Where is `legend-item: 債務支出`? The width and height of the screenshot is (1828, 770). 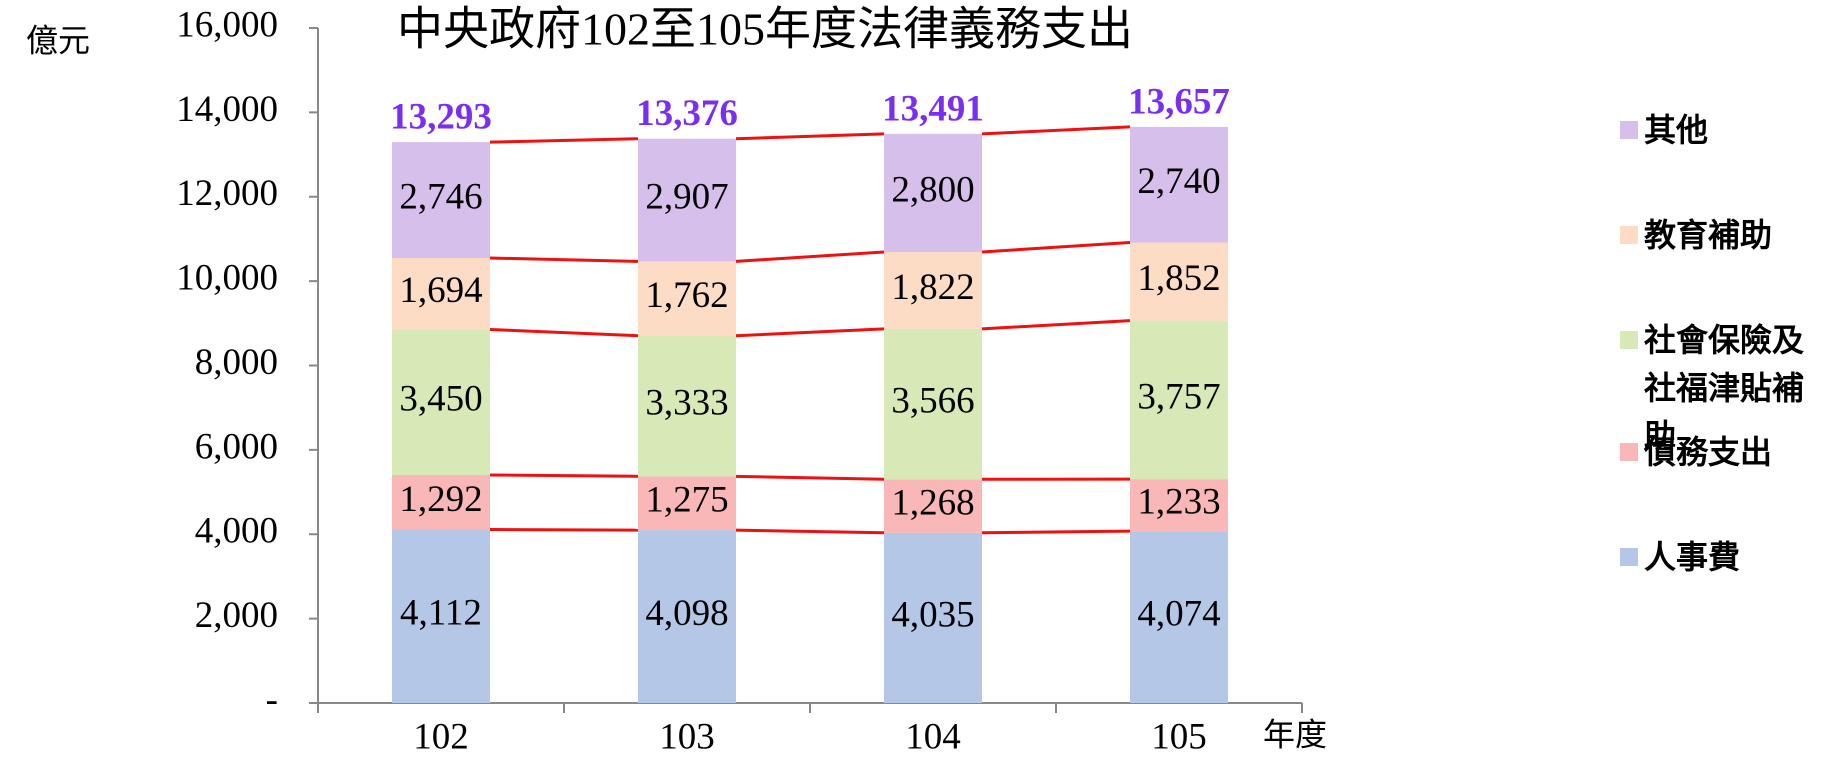 legend-item: 債務支出 is located at coordinates (1724, 452).